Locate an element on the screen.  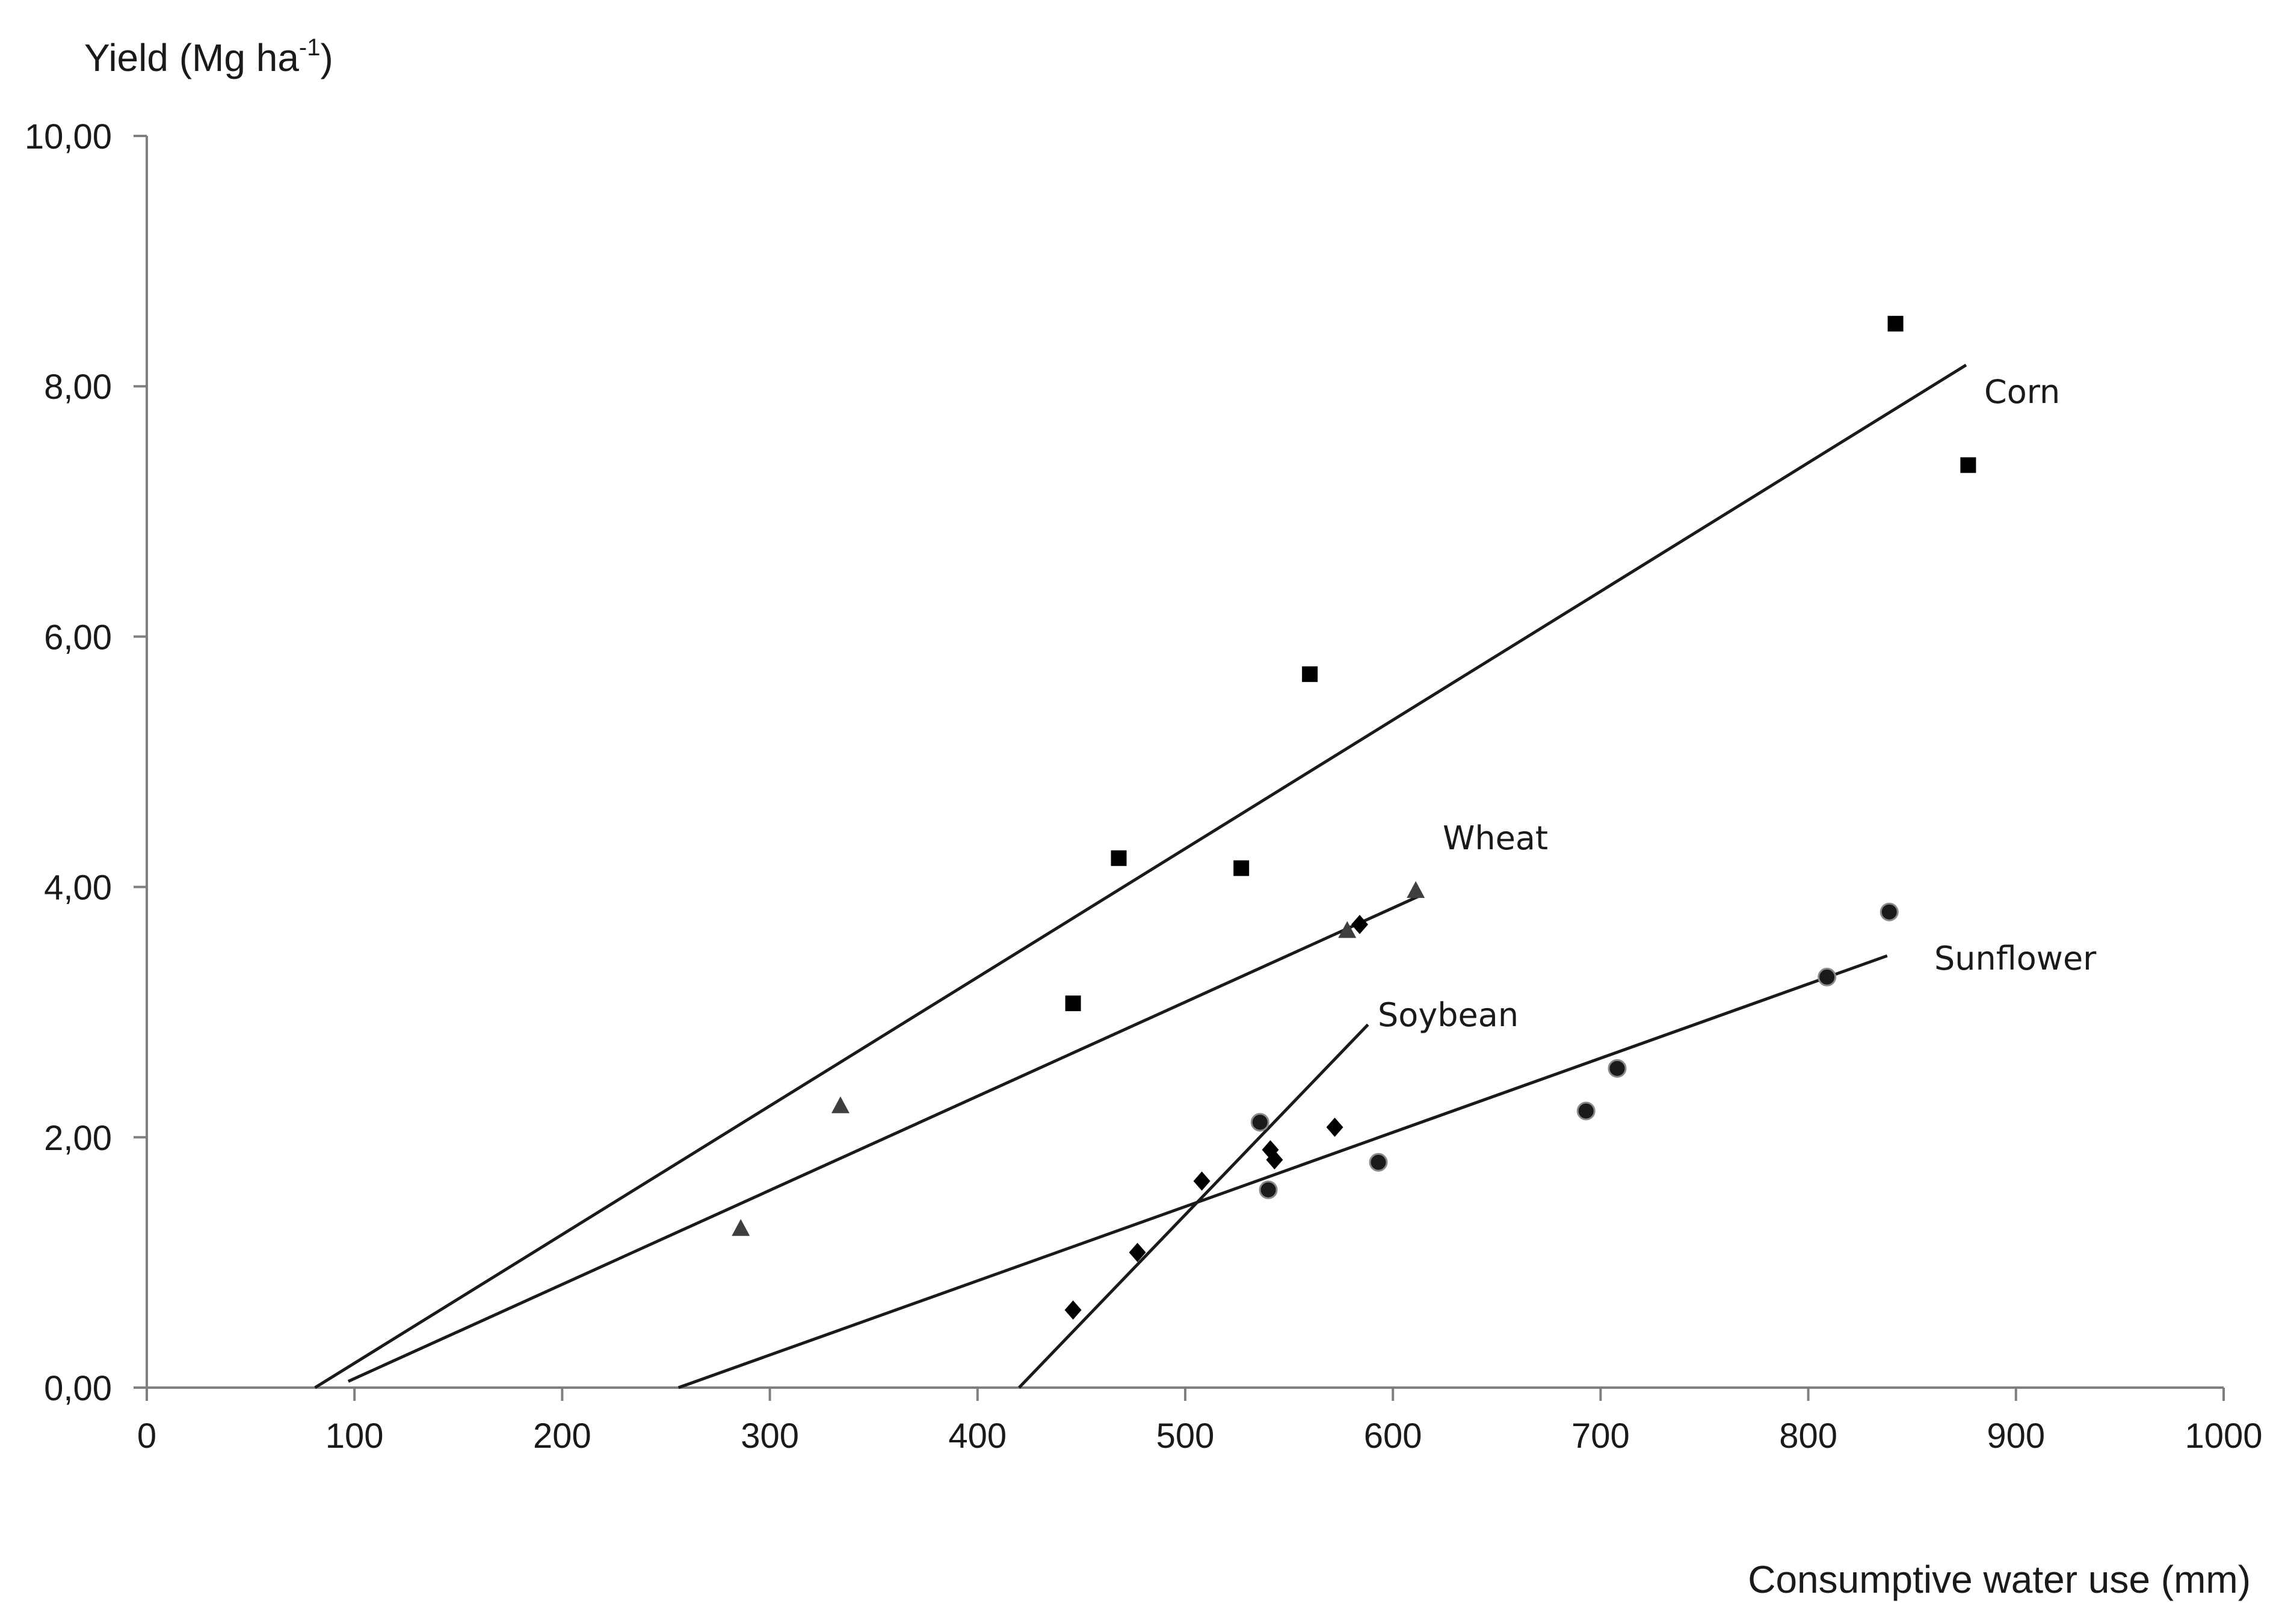
y-axis-title-sup: -1 is located at coordinates (310, 47).